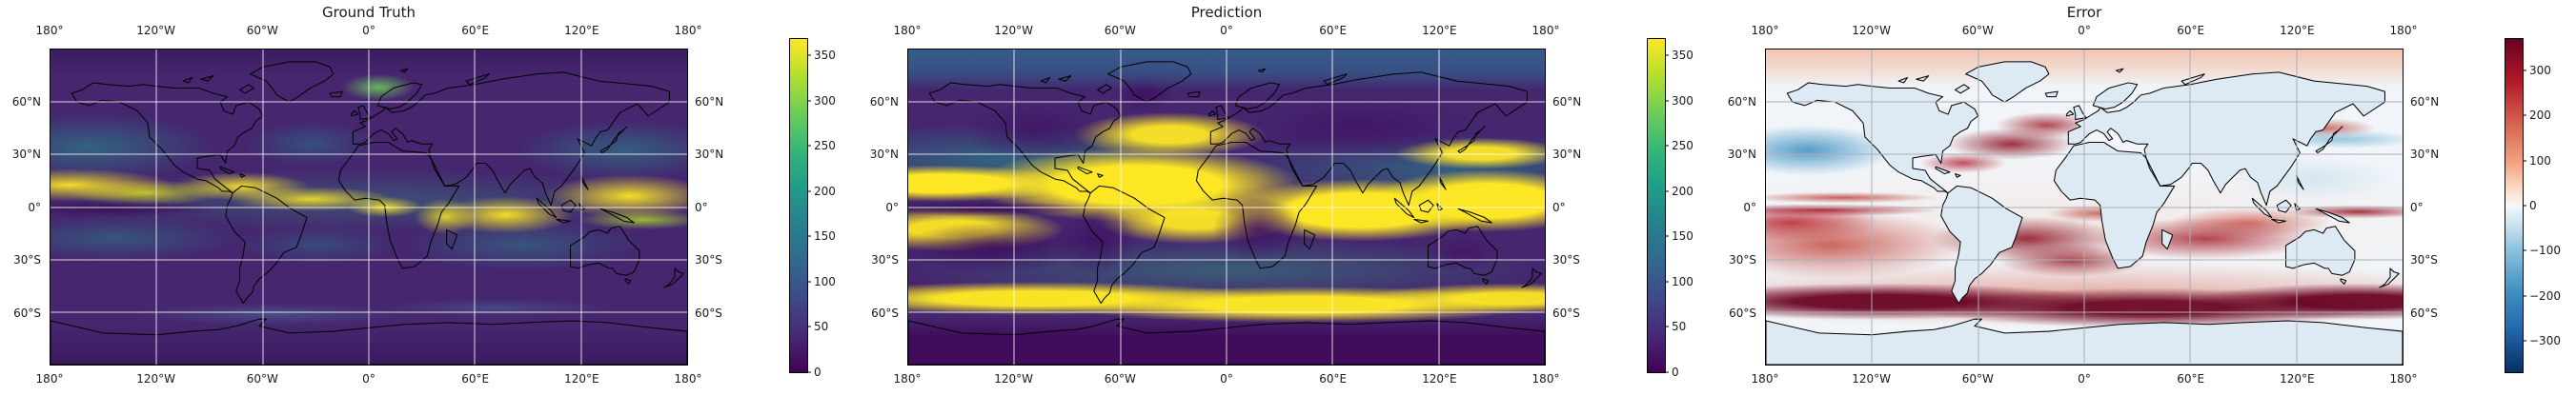 Image resolution: width=2576 pixels, height=396 pixels. I want to click on colorbar-ticks: 350 300 250 200 150 100 50 0, so click(813, 209).